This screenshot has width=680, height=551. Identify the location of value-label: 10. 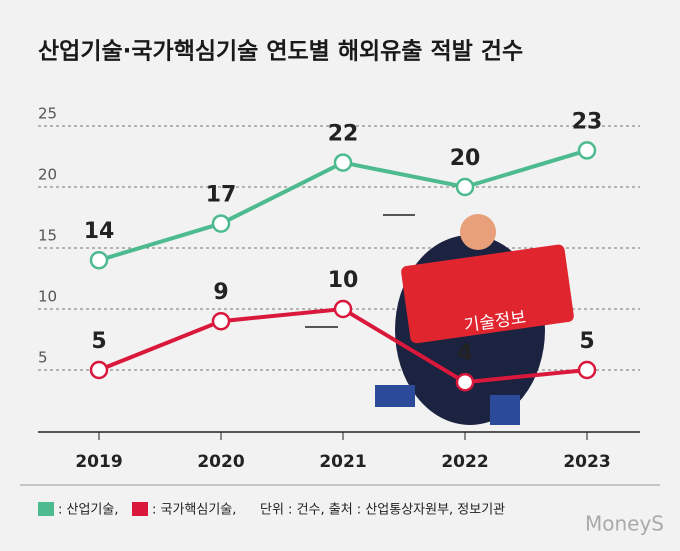
(343, 280).